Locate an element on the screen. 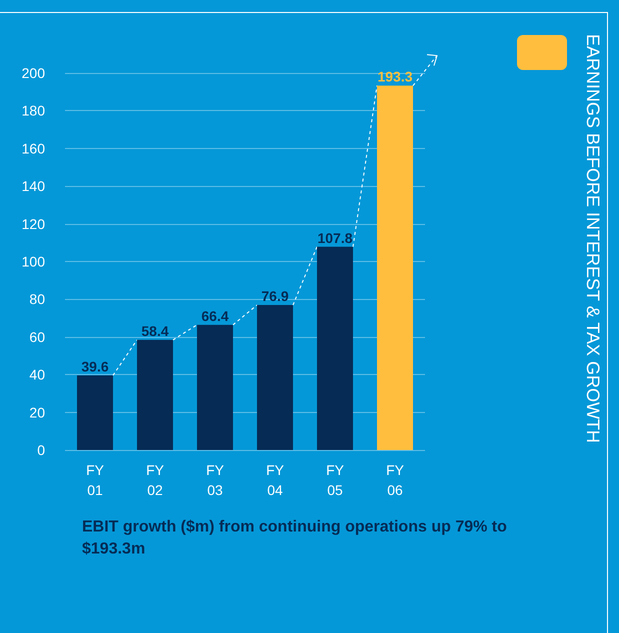  y-tick-label: 120 is located at coordinates (34, 224).